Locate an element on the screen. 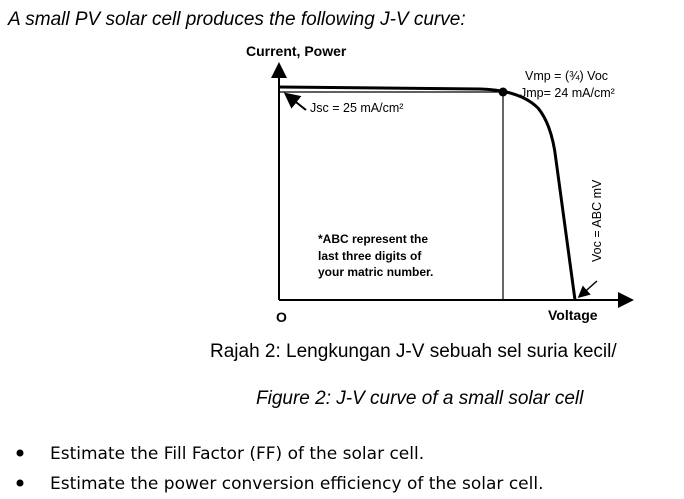  note-line: *ABC represent the is located at coordinates (373, 239).